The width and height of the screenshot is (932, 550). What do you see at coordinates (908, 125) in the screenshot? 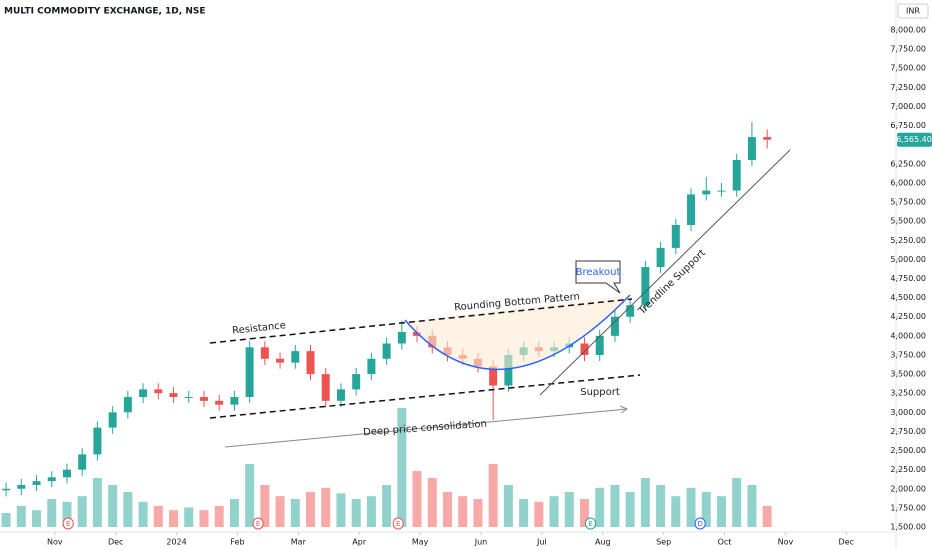
I see `y-tick-label: 6,750.00` at bounding box center [908, 125].